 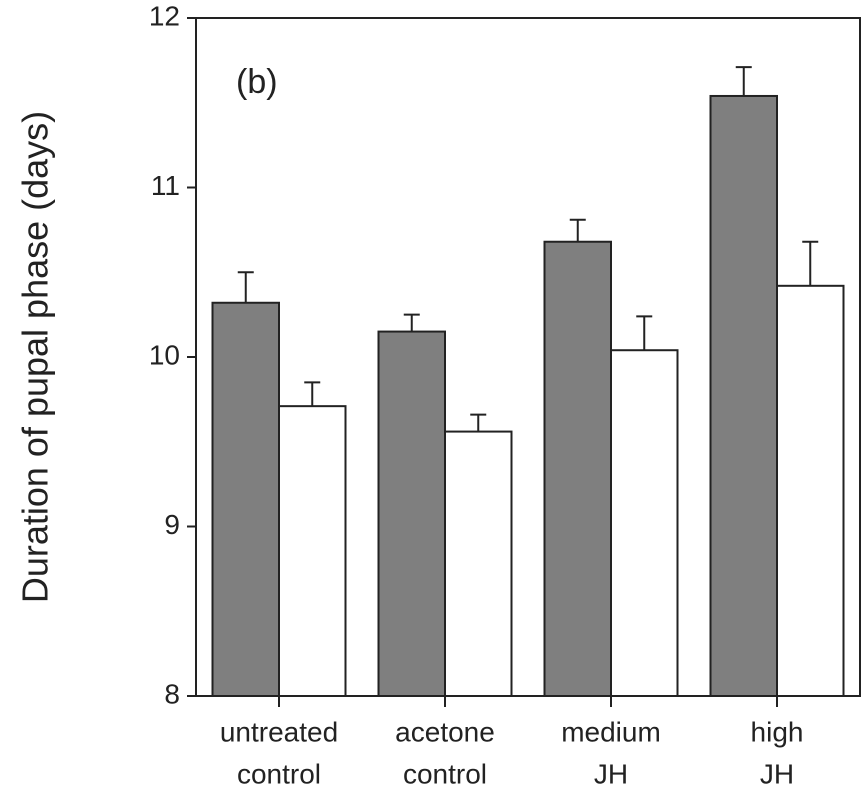 I want to click on y-tick-label: 11, so click(x=165, y=185).